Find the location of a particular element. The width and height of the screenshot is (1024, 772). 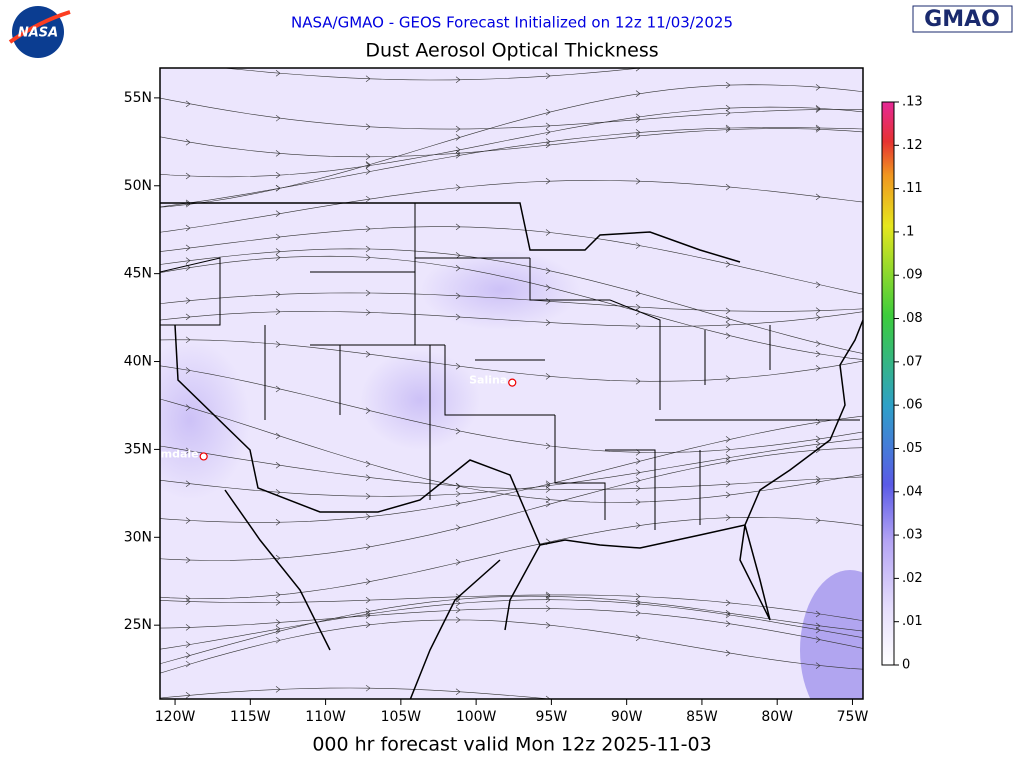

colorbar-label: .04 is located at coordinates (912, 491).